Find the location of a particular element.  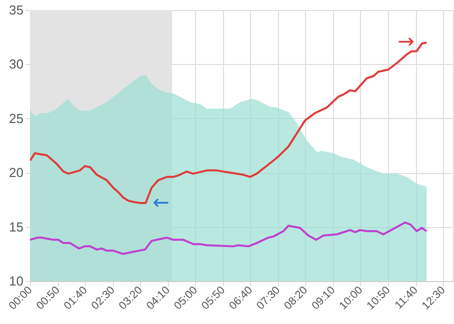

y-tick-label: 35 is located at coordinates (16, 10).